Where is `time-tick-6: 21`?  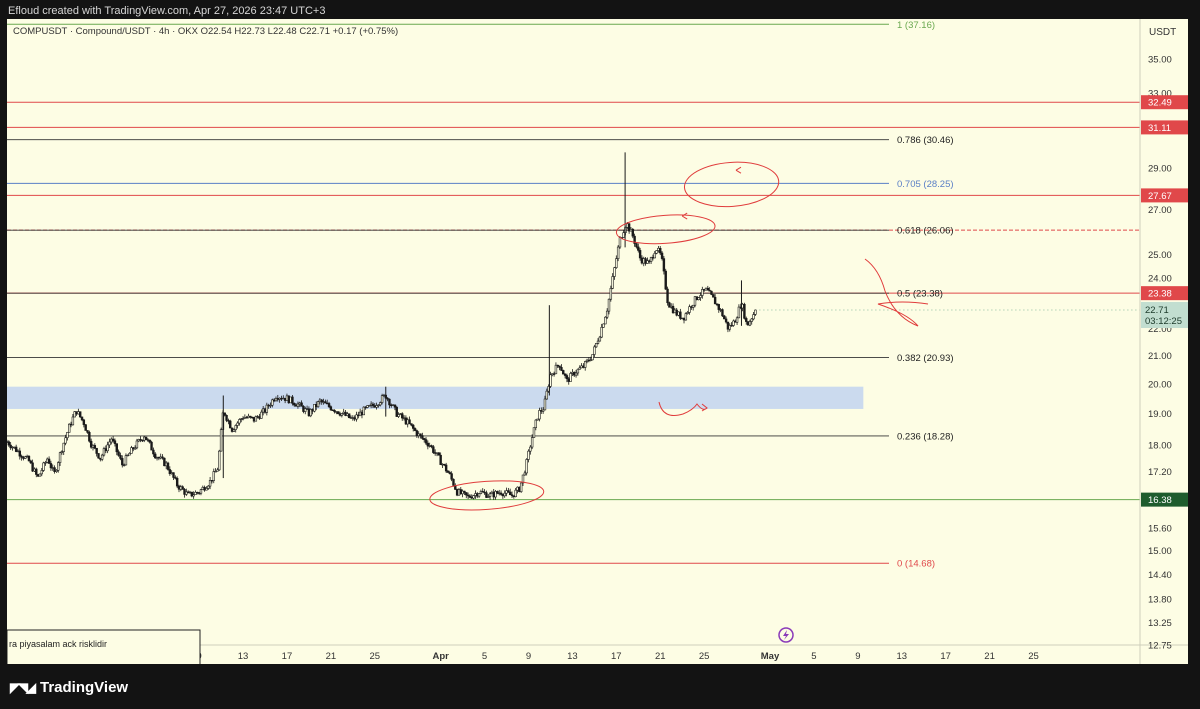 time-tick-6: 21 is located at coordinates (331, 656).